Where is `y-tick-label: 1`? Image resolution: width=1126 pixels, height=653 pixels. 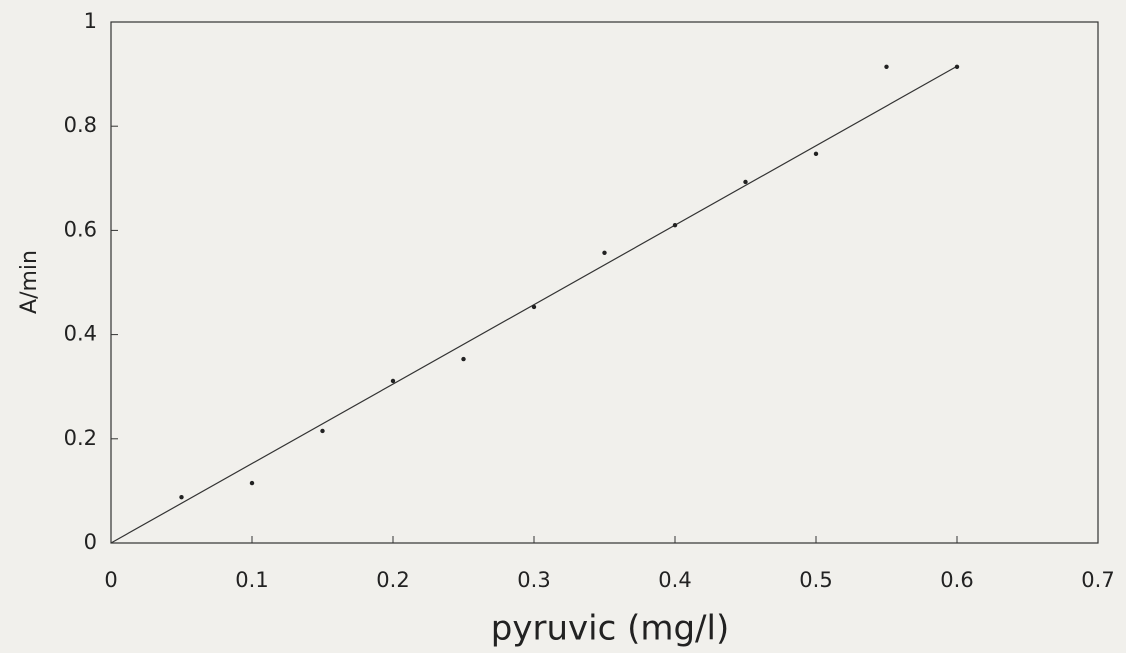
y-tick-label: 1 is located at coordinates (90, 21).